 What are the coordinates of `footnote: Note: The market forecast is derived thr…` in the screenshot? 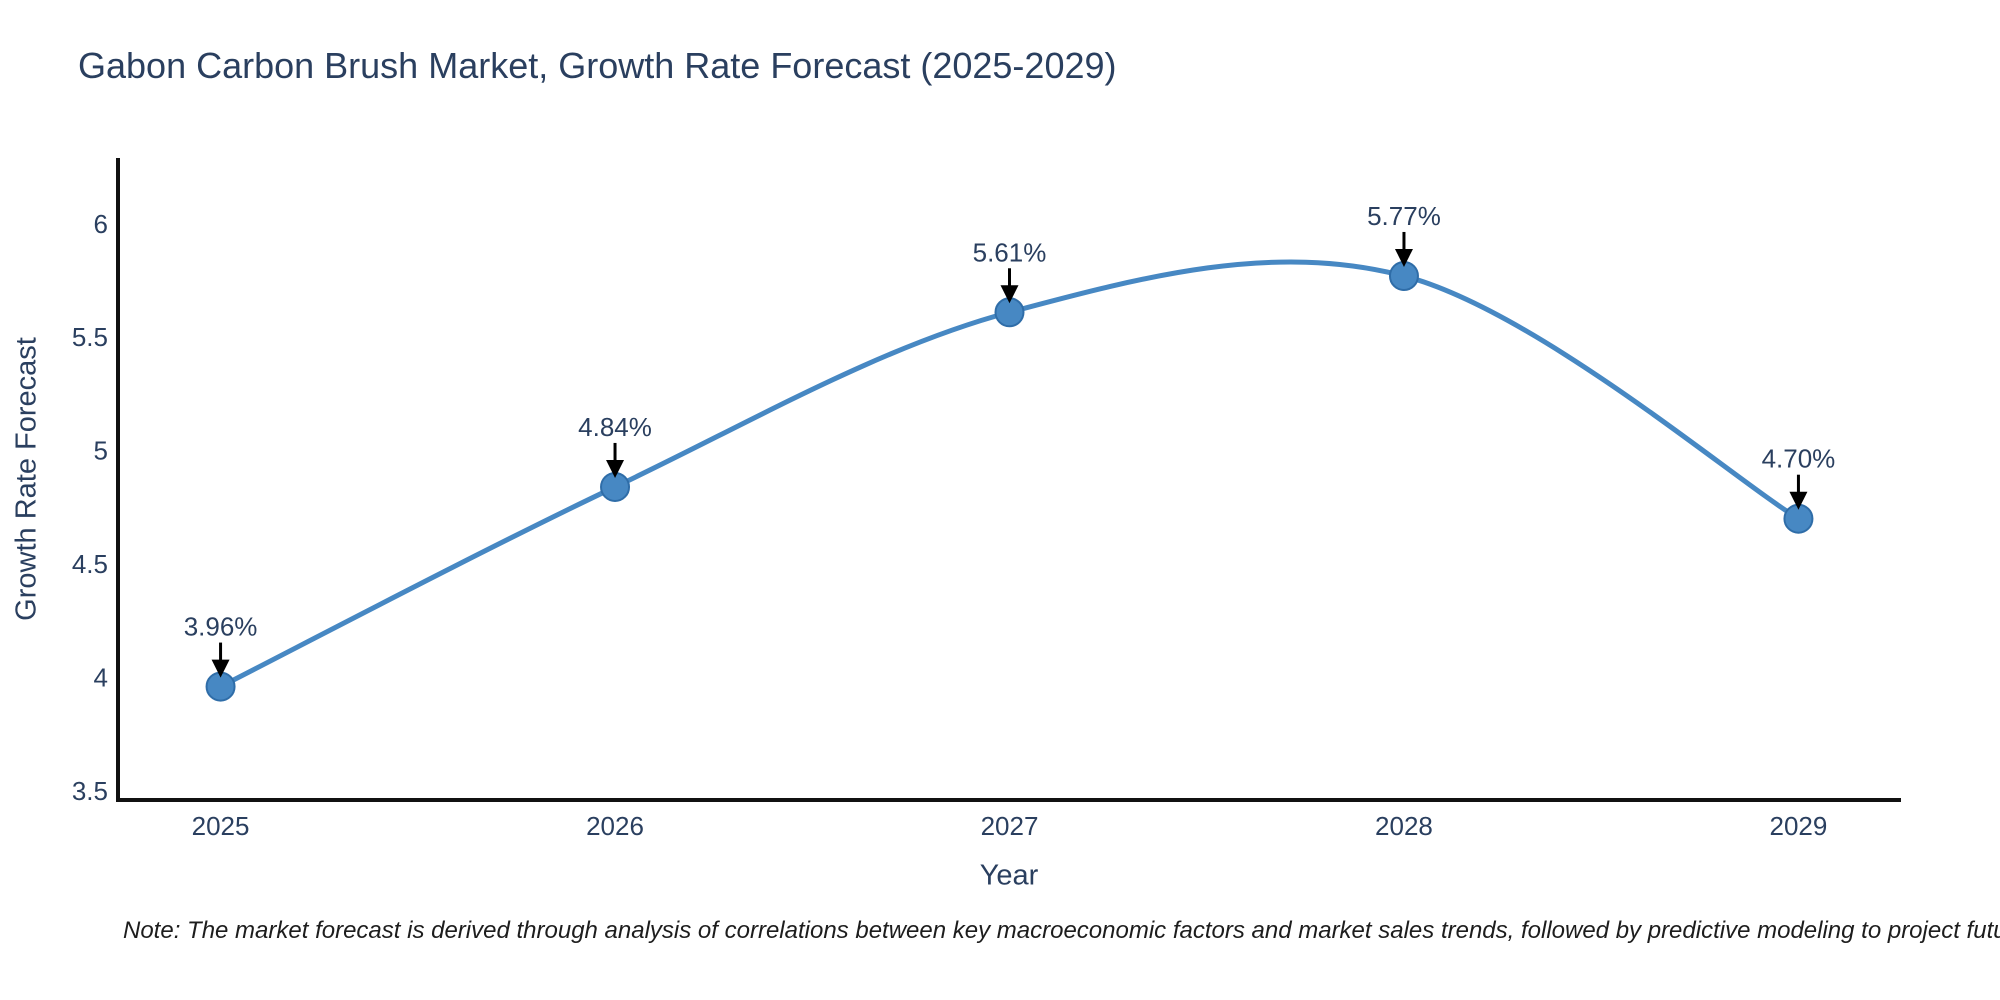 It's located at (1061, 930).